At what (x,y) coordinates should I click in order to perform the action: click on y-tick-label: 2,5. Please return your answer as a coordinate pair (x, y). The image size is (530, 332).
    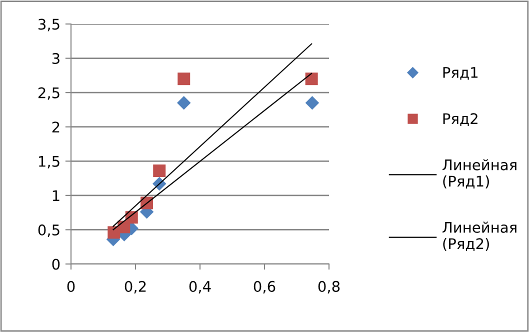
    Looking at the image, I should click on (49, 93).